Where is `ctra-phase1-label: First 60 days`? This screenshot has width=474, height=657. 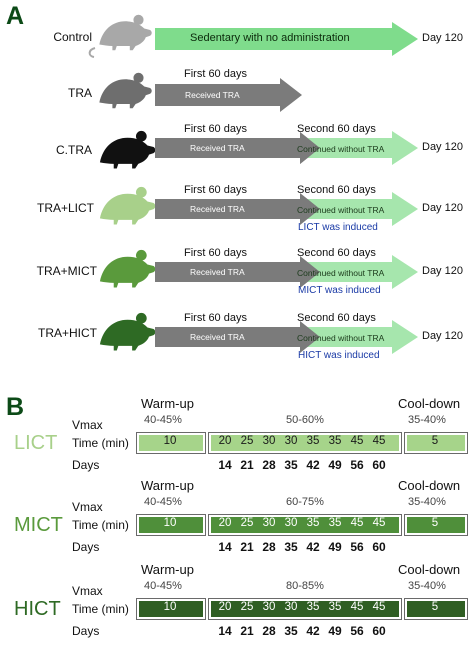
ctra-phase1-label: First 60 days is located at coordinates (215, 129).